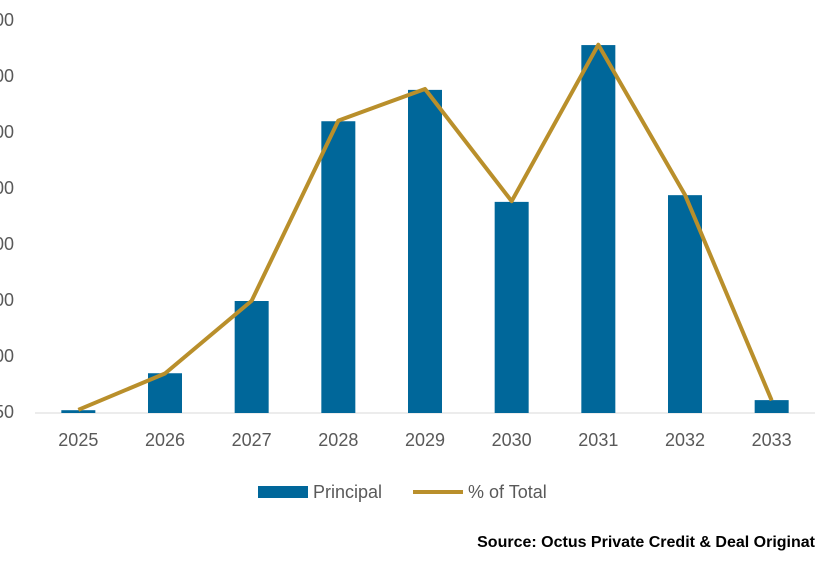  Describe the element at coordinates (425, 440) in the screenshot. I see `x-tick-label: 2029` at that location.